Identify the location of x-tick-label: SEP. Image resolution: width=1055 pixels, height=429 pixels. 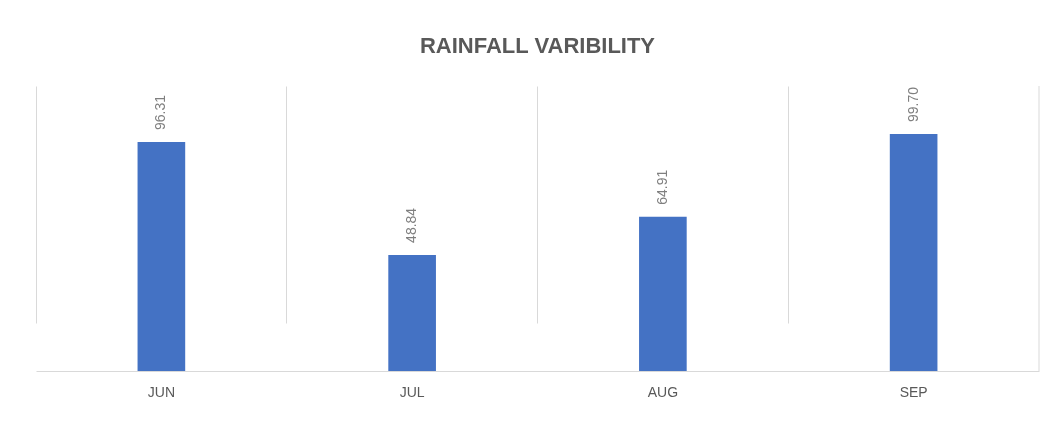
(913, 391).